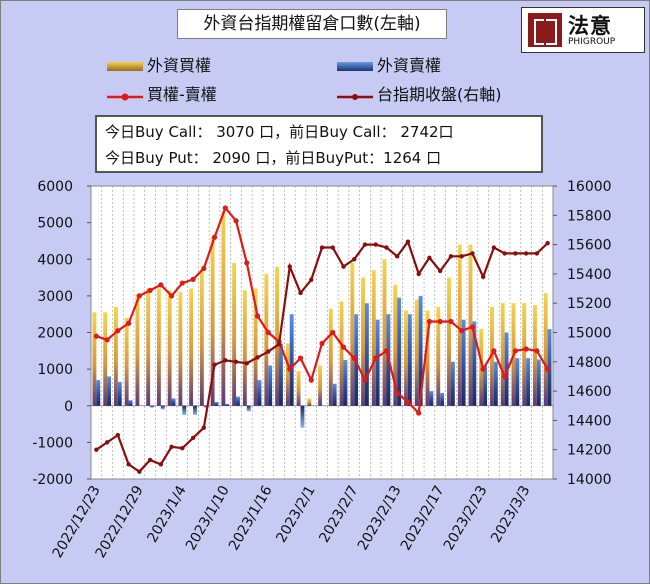 Image resolution: width=650 pixels, height=584 pixels. I want to click on y-right-tick-label: 15200, so click(589, 304).